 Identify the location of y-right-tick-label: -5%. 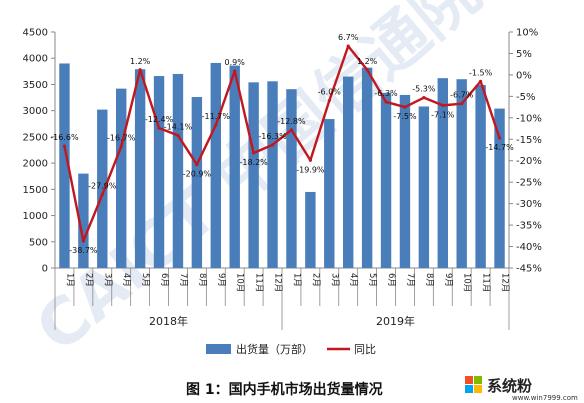
(525, 97).